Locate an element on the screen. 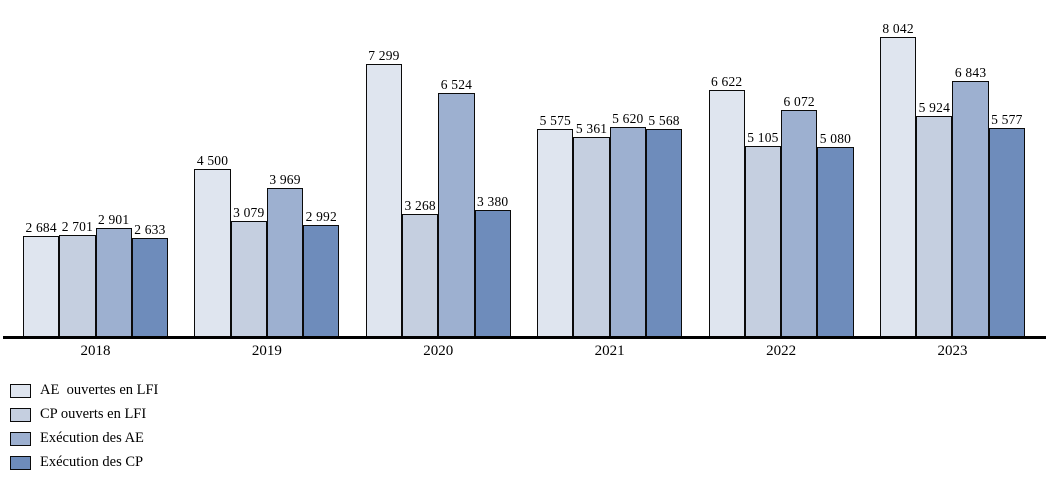 The width and height of the screenshot is (1049, 478). legend-label: AE ouvertes en LFI is located at coordinates (99, 390).